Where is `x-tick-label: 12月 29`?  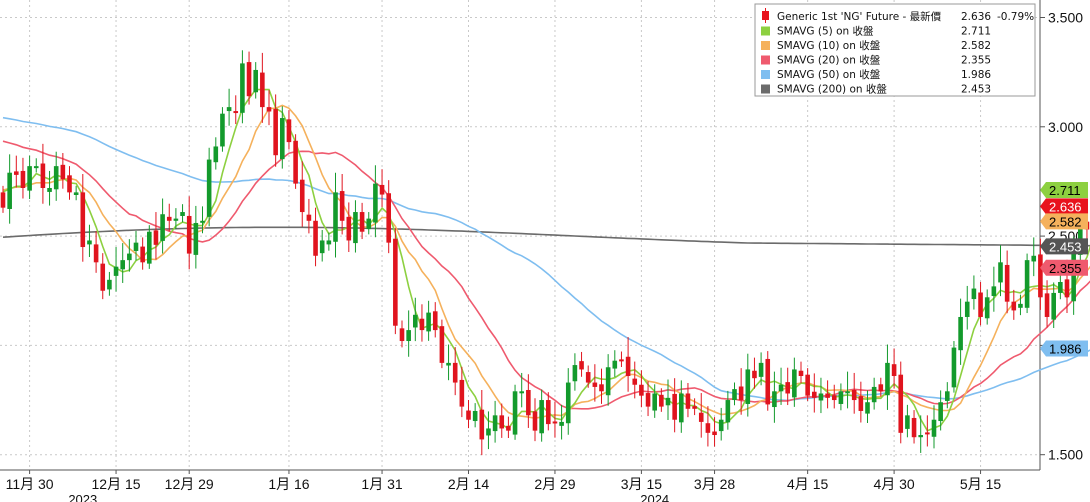 x-tick-label: 12月 29 is located at coordinates (189, 484).